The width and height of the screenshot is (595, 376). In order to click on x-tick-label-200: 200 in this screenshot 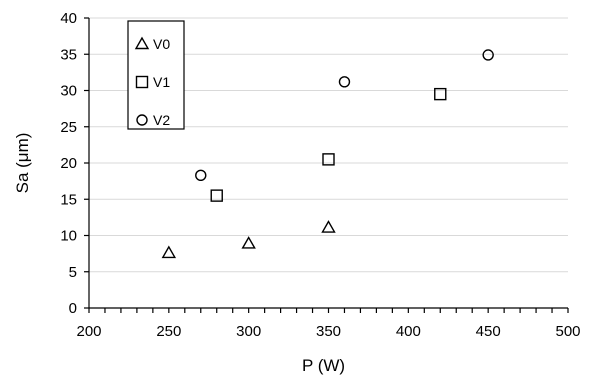, I will do `click(88, 331)`.